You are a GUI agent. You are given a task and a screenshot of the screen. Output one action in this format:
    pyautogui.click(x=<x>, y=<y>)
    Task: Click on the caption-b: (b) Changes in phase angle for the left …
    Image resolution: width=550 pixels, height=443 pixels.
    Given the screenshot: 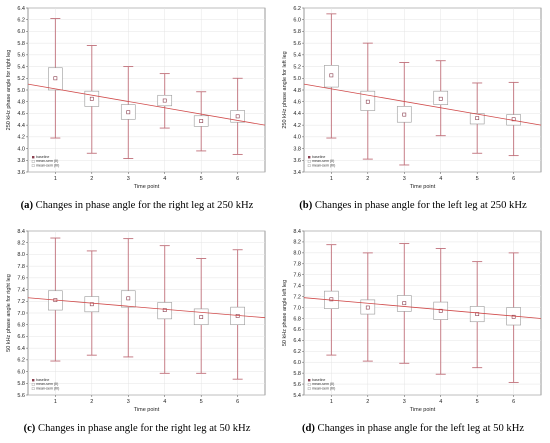 What is the action you would take?
    pyautogui.click(x=413, y=205)
    